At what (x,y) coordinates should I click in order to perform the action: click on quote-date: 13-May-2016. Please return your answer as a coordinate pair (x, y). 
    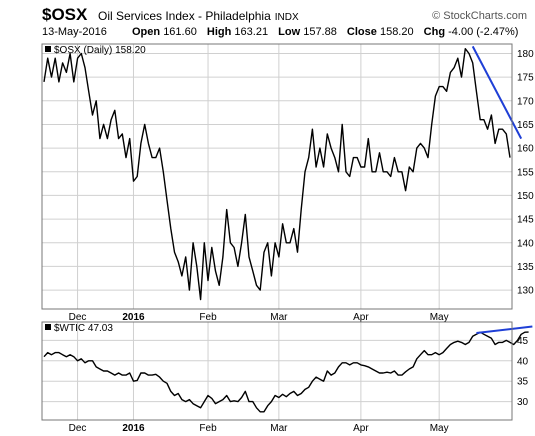
    Looking at the image, I should click on (74, 32).